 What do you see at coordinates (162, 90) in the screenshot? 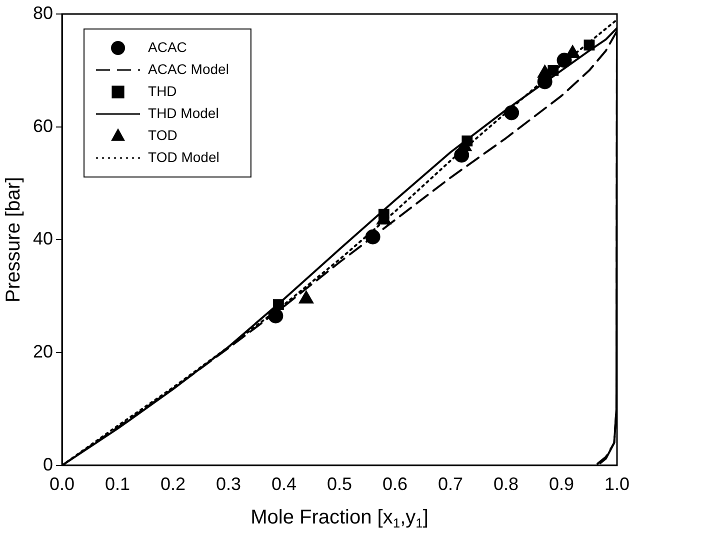
I see `legend-label: THD` at bounding box center [162, 90].